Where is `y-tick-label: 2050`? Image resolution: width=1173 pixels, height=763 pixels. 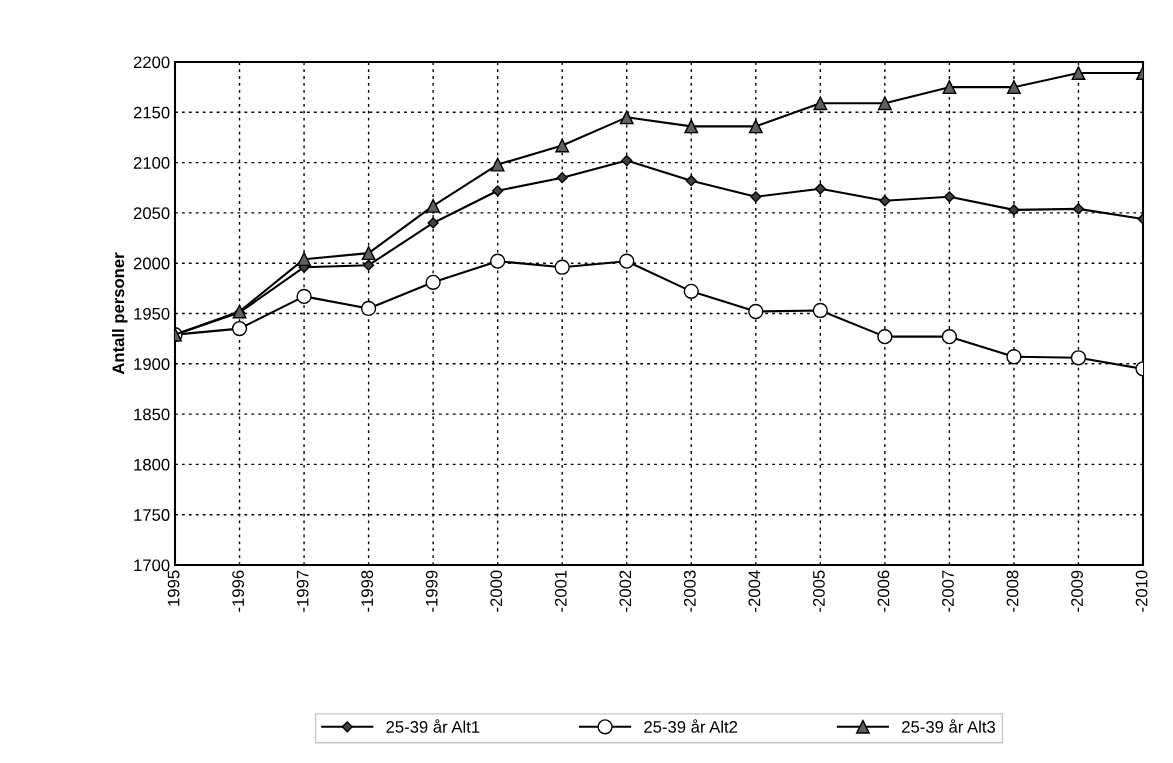
y-tick-label: 2050 is located at coordinates (151, 213).